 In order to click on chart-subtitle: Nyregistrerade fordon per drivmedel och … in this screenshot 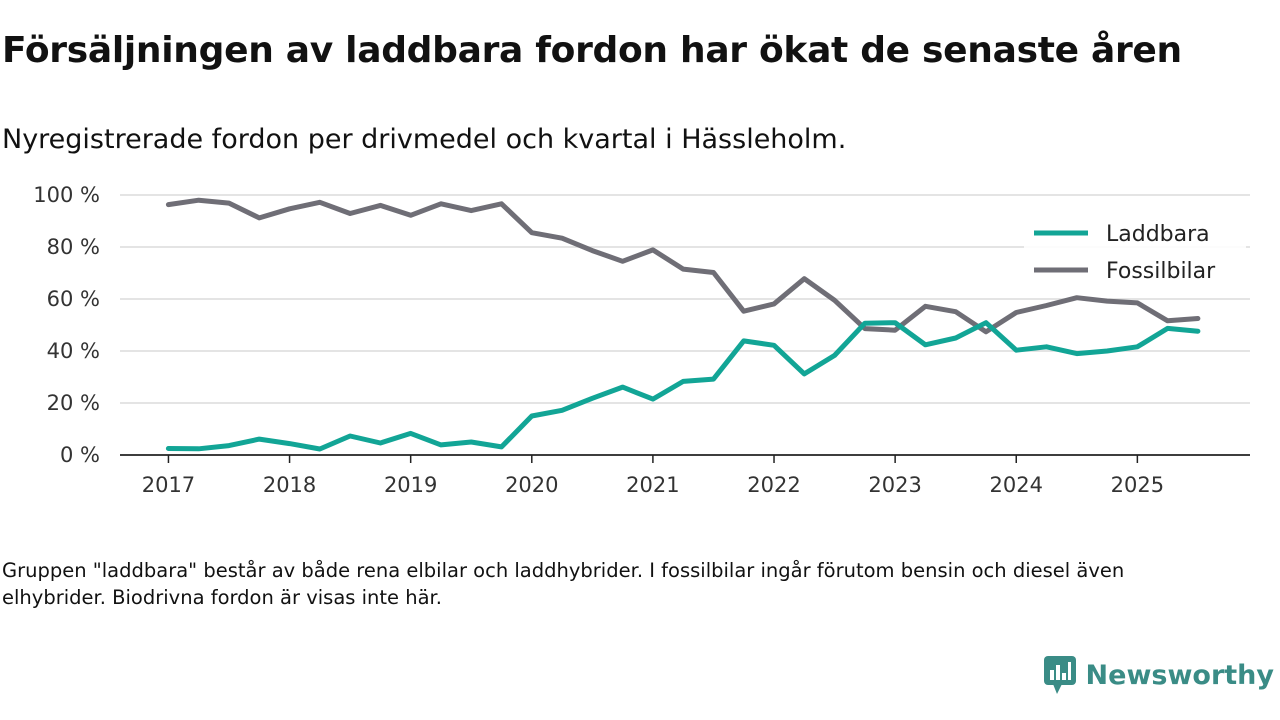, I will do `click(424, 139)`.